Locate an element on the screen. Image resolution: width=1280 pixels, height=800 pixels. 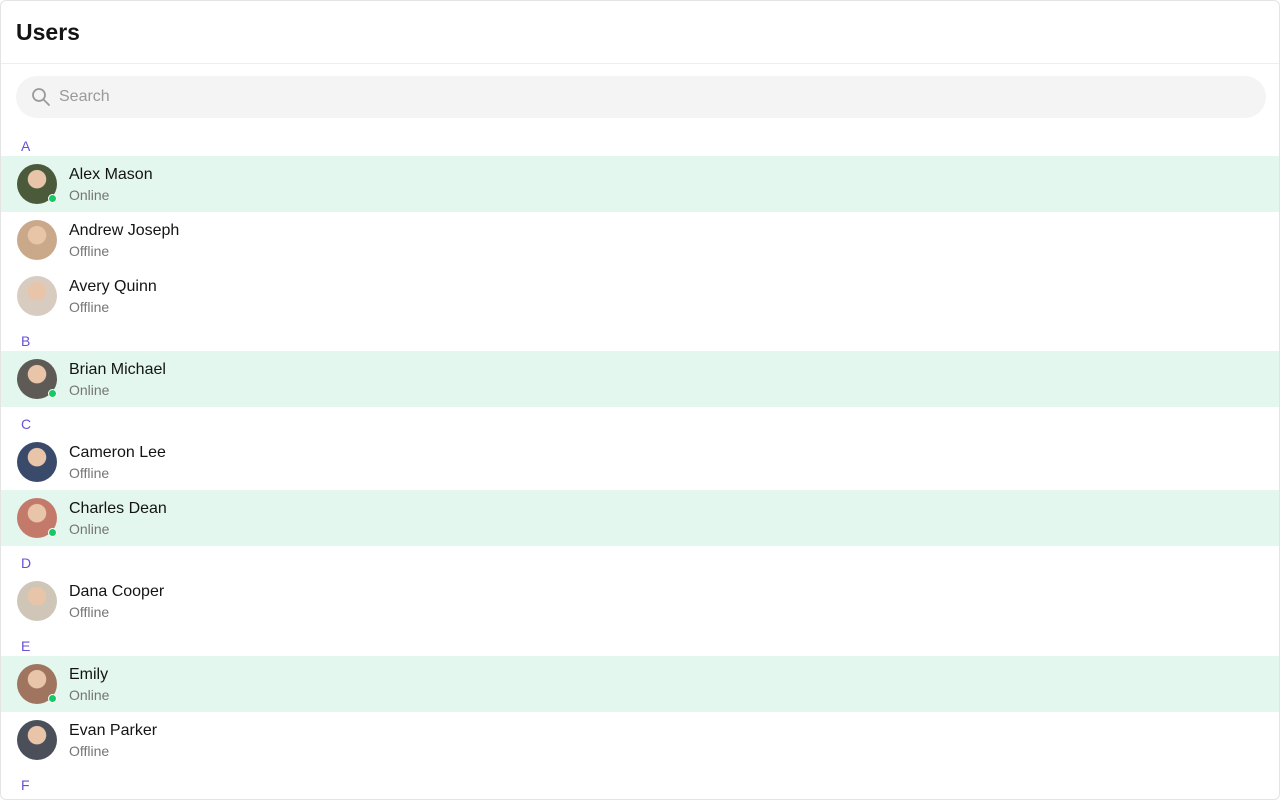
search-bar is located at coordinates (641, 97).